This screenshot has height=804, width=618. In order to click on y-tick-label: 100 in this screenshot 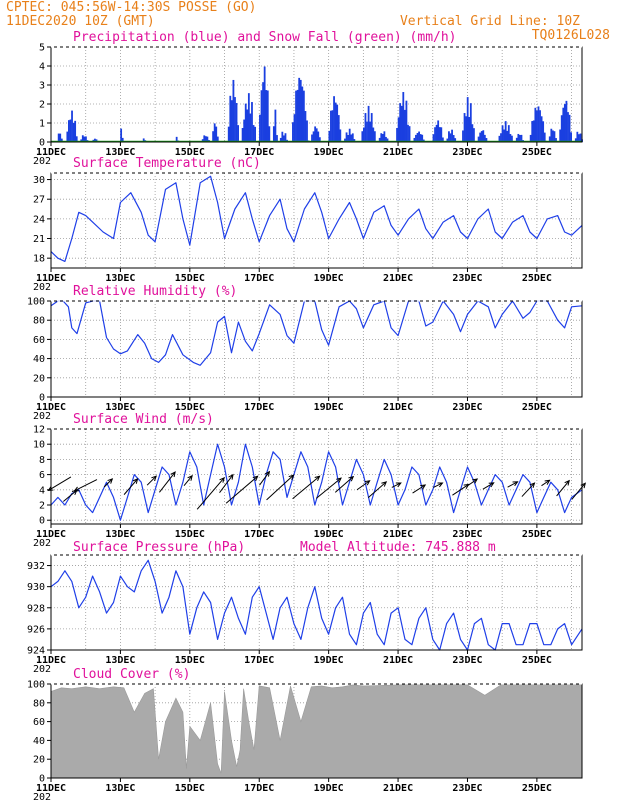, I will do `click(36, 302)`.